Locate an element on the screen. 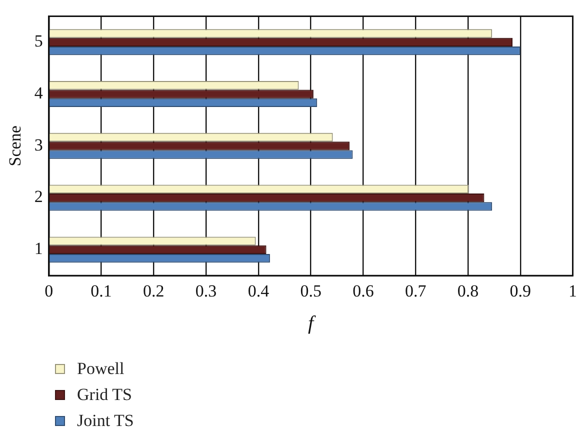 This screenshot has width=583, height=432. y-tick-label: 2 is located at coordinates (38, 196).